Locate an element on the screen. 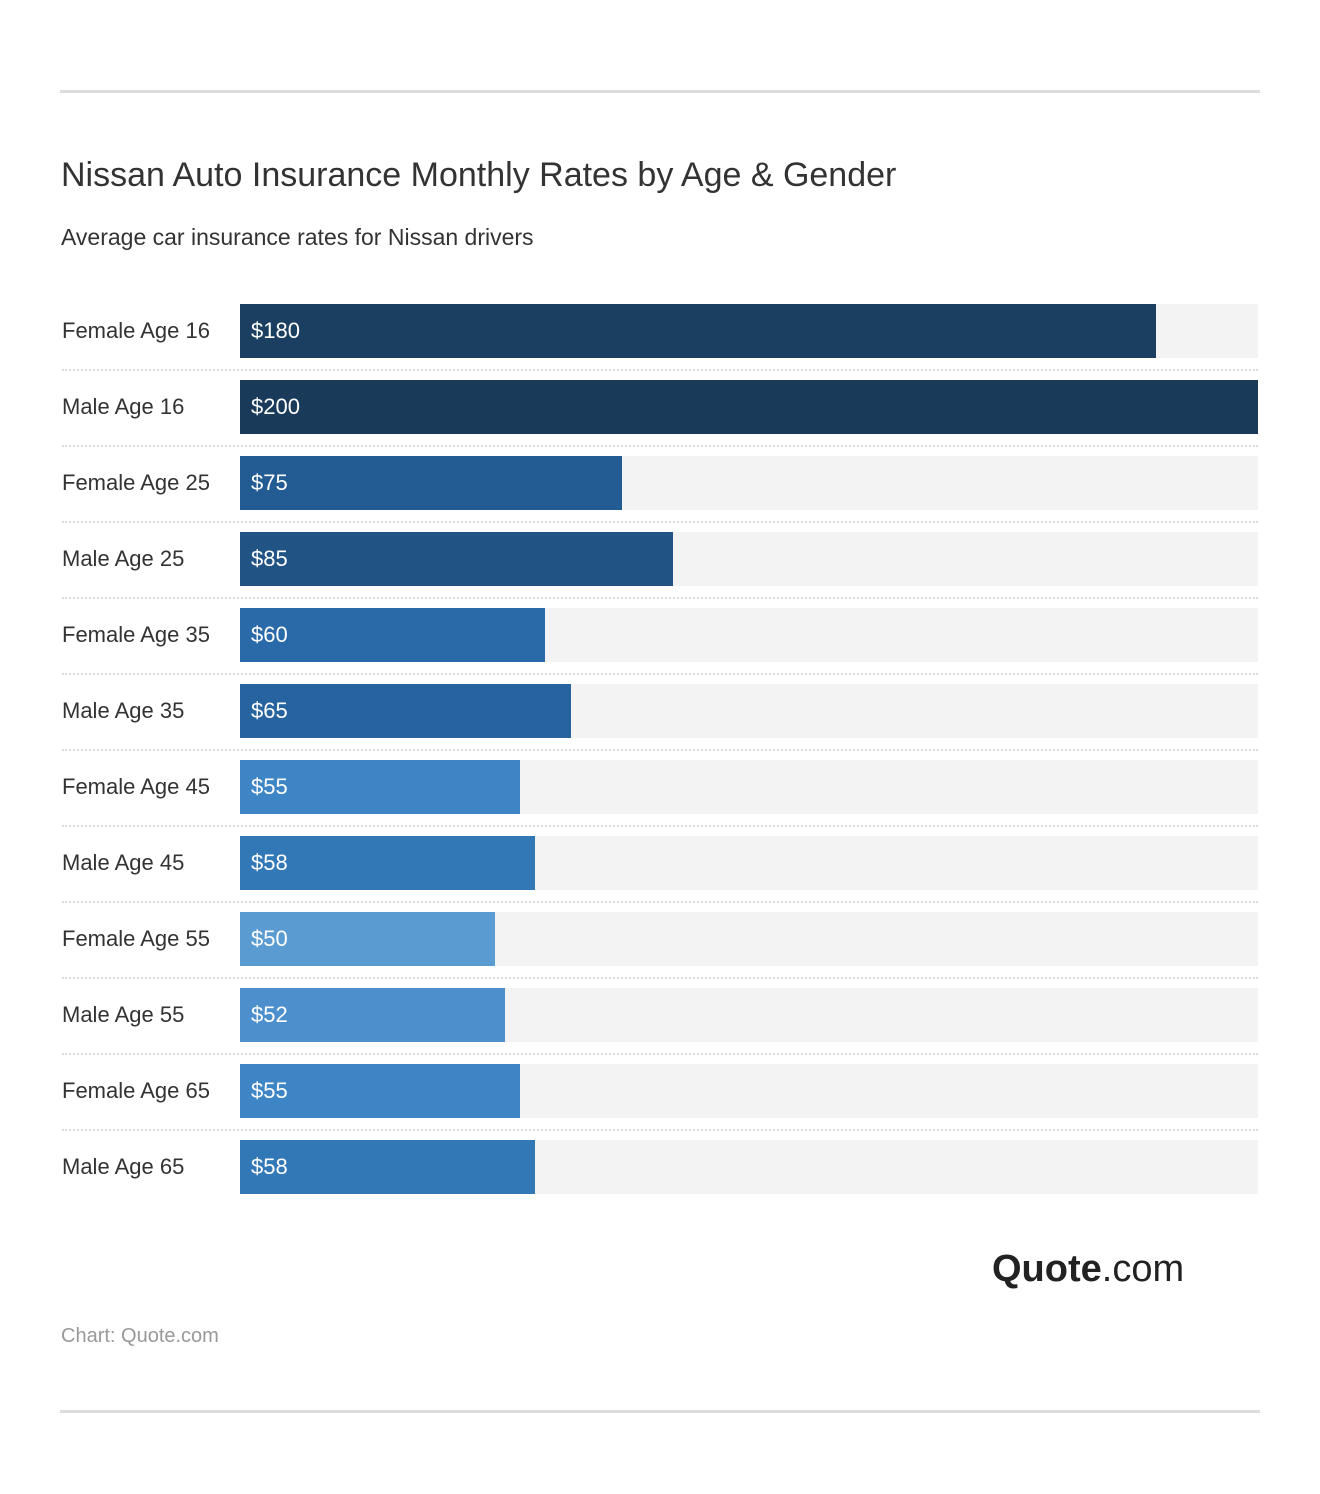  bar: $60 is located at coordinates (393, 635).